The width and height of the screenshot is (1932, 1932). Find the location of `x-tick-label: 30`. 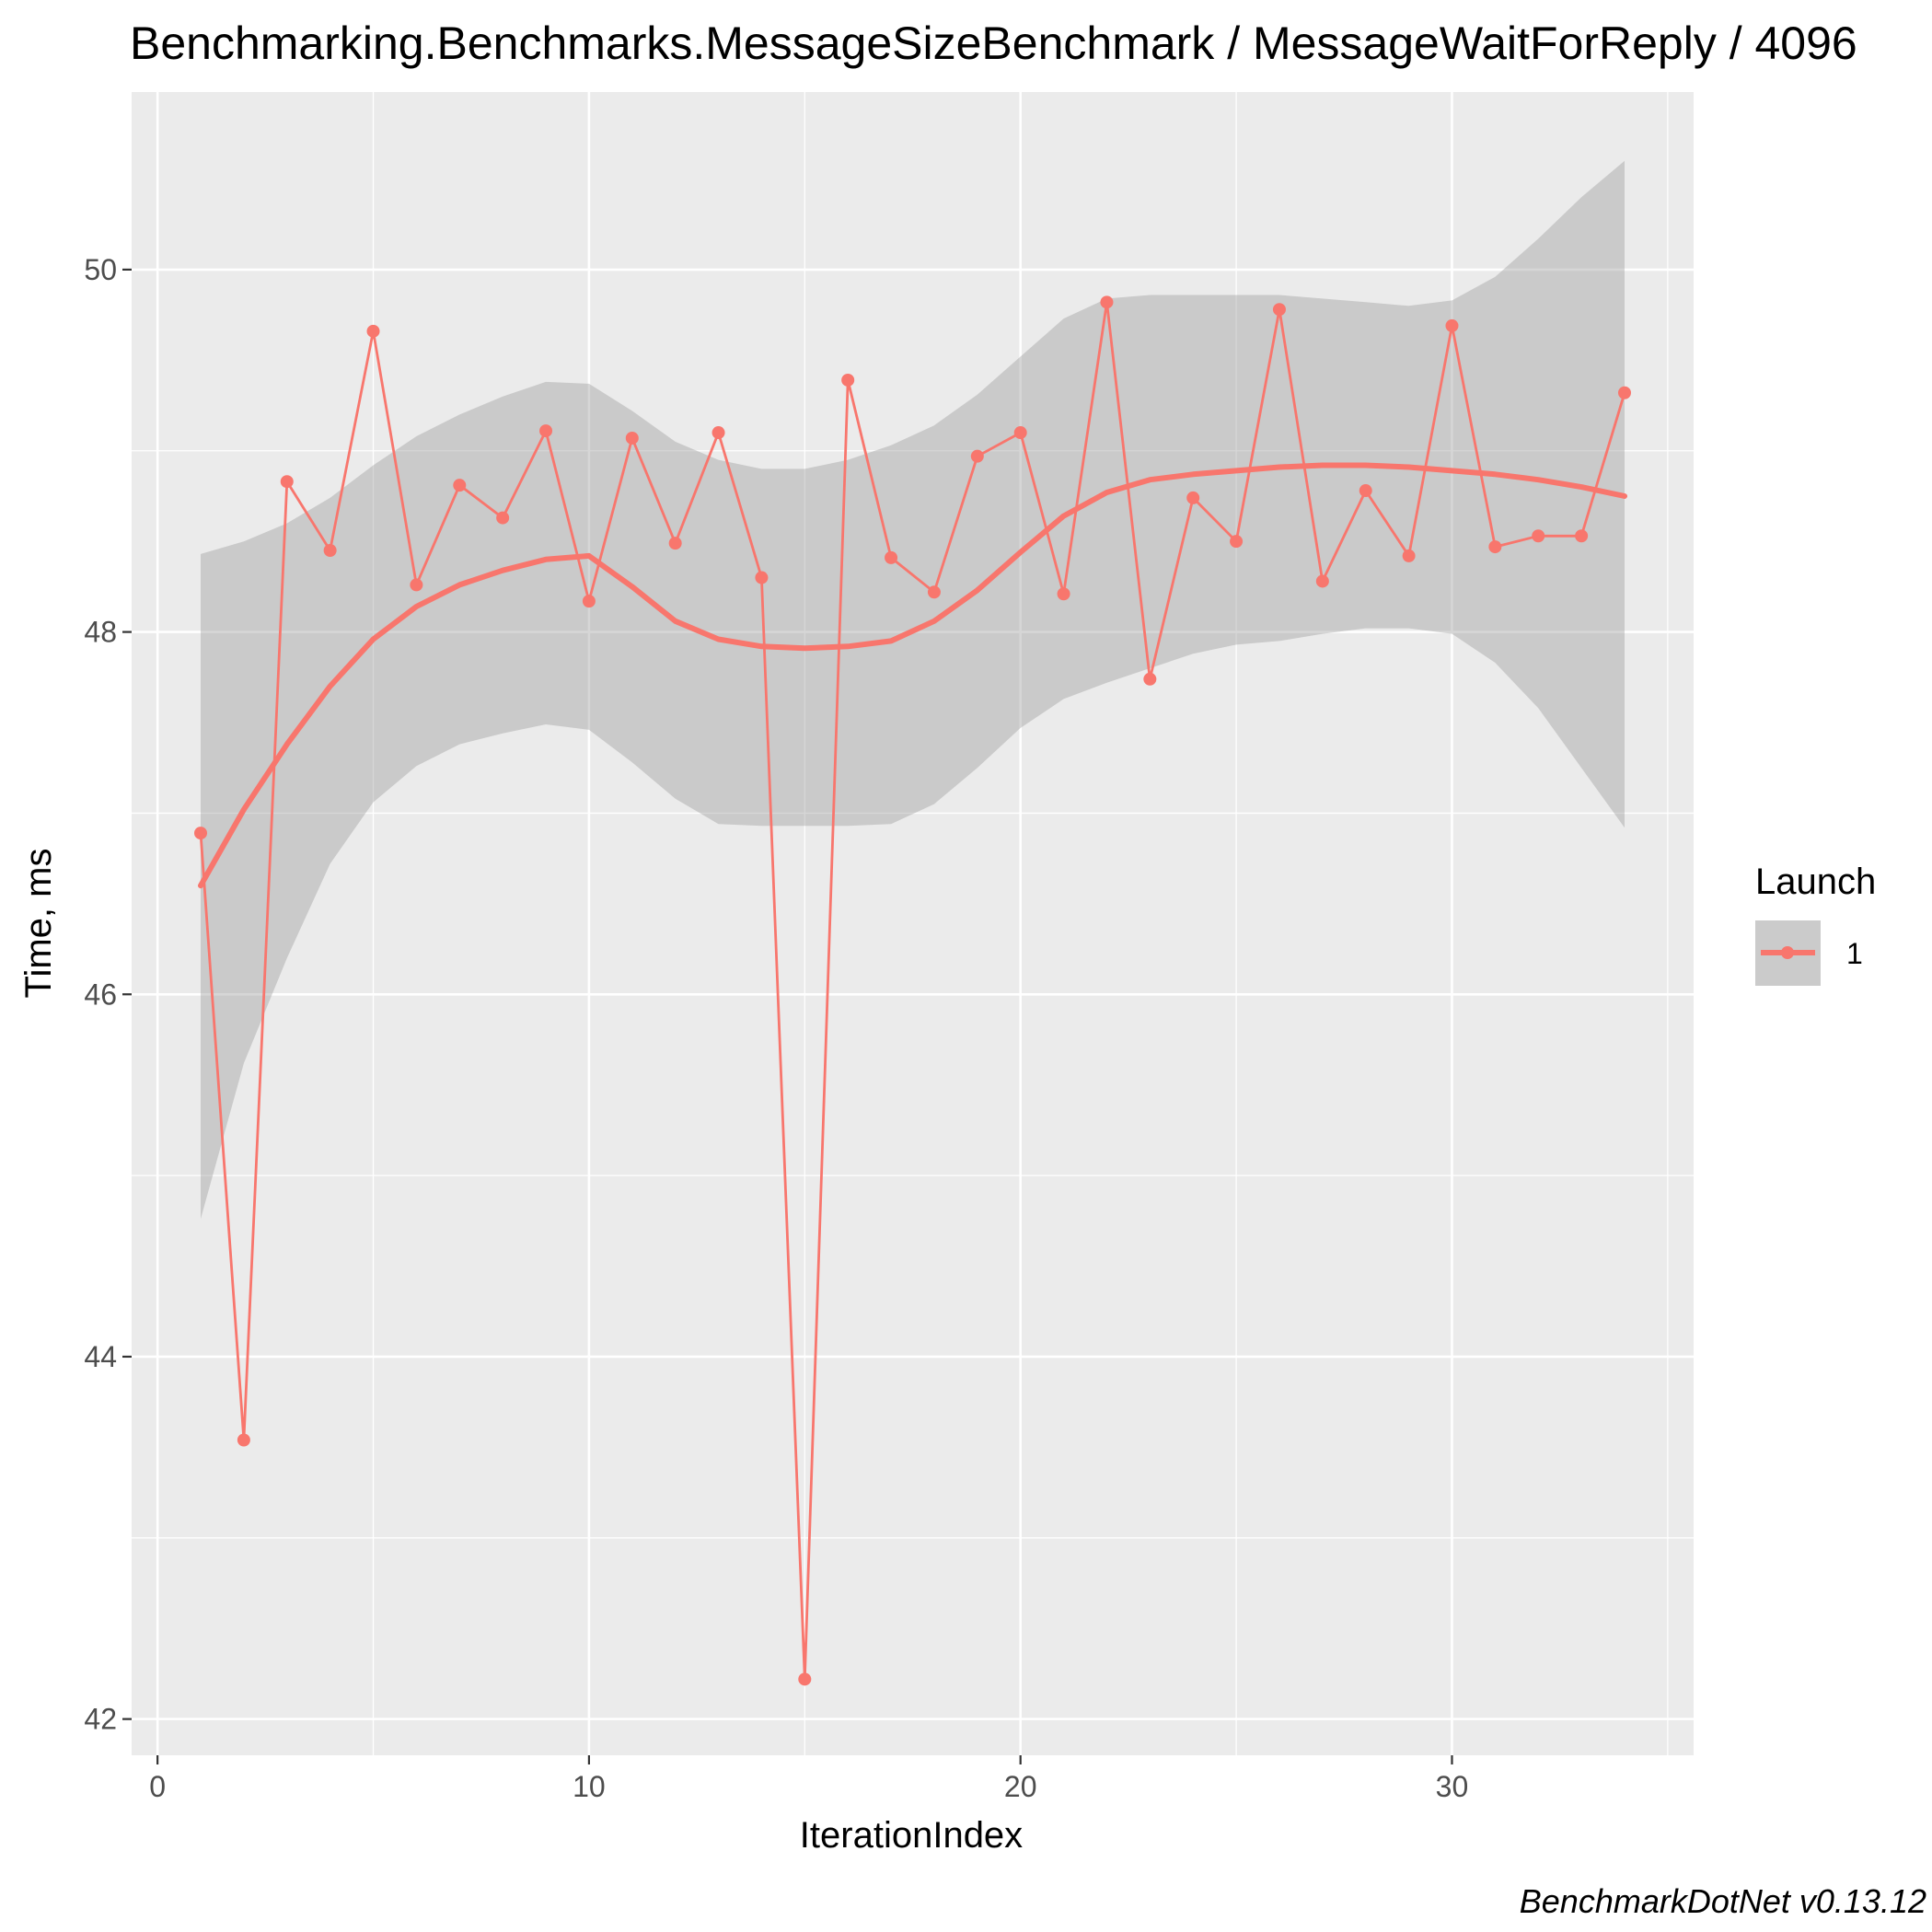

x-tick-label: 30 is located at coordinates (1453, 1787).